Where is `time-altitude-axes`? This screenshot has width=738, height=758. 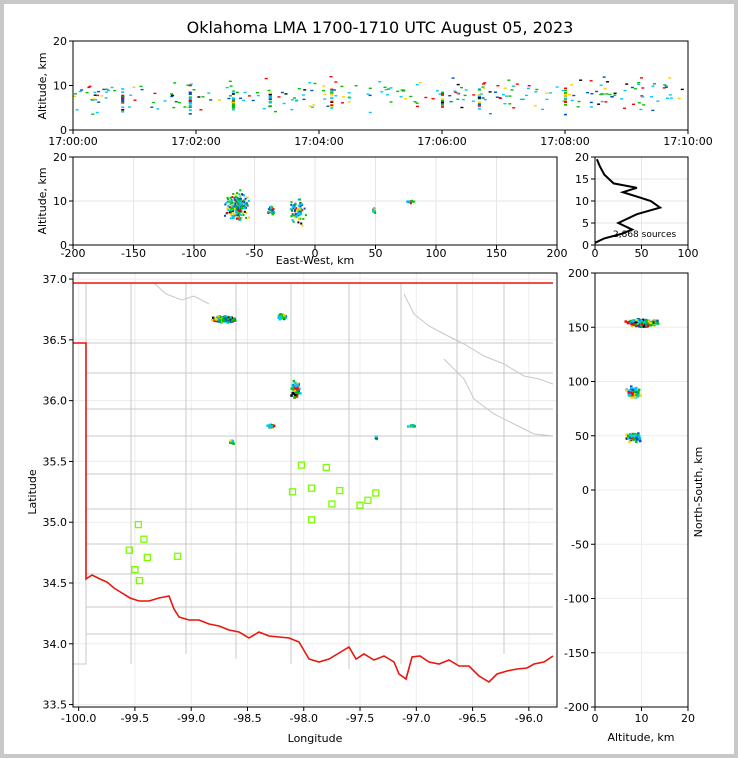
time-altitude-axes is located at coordinates (380, 85).